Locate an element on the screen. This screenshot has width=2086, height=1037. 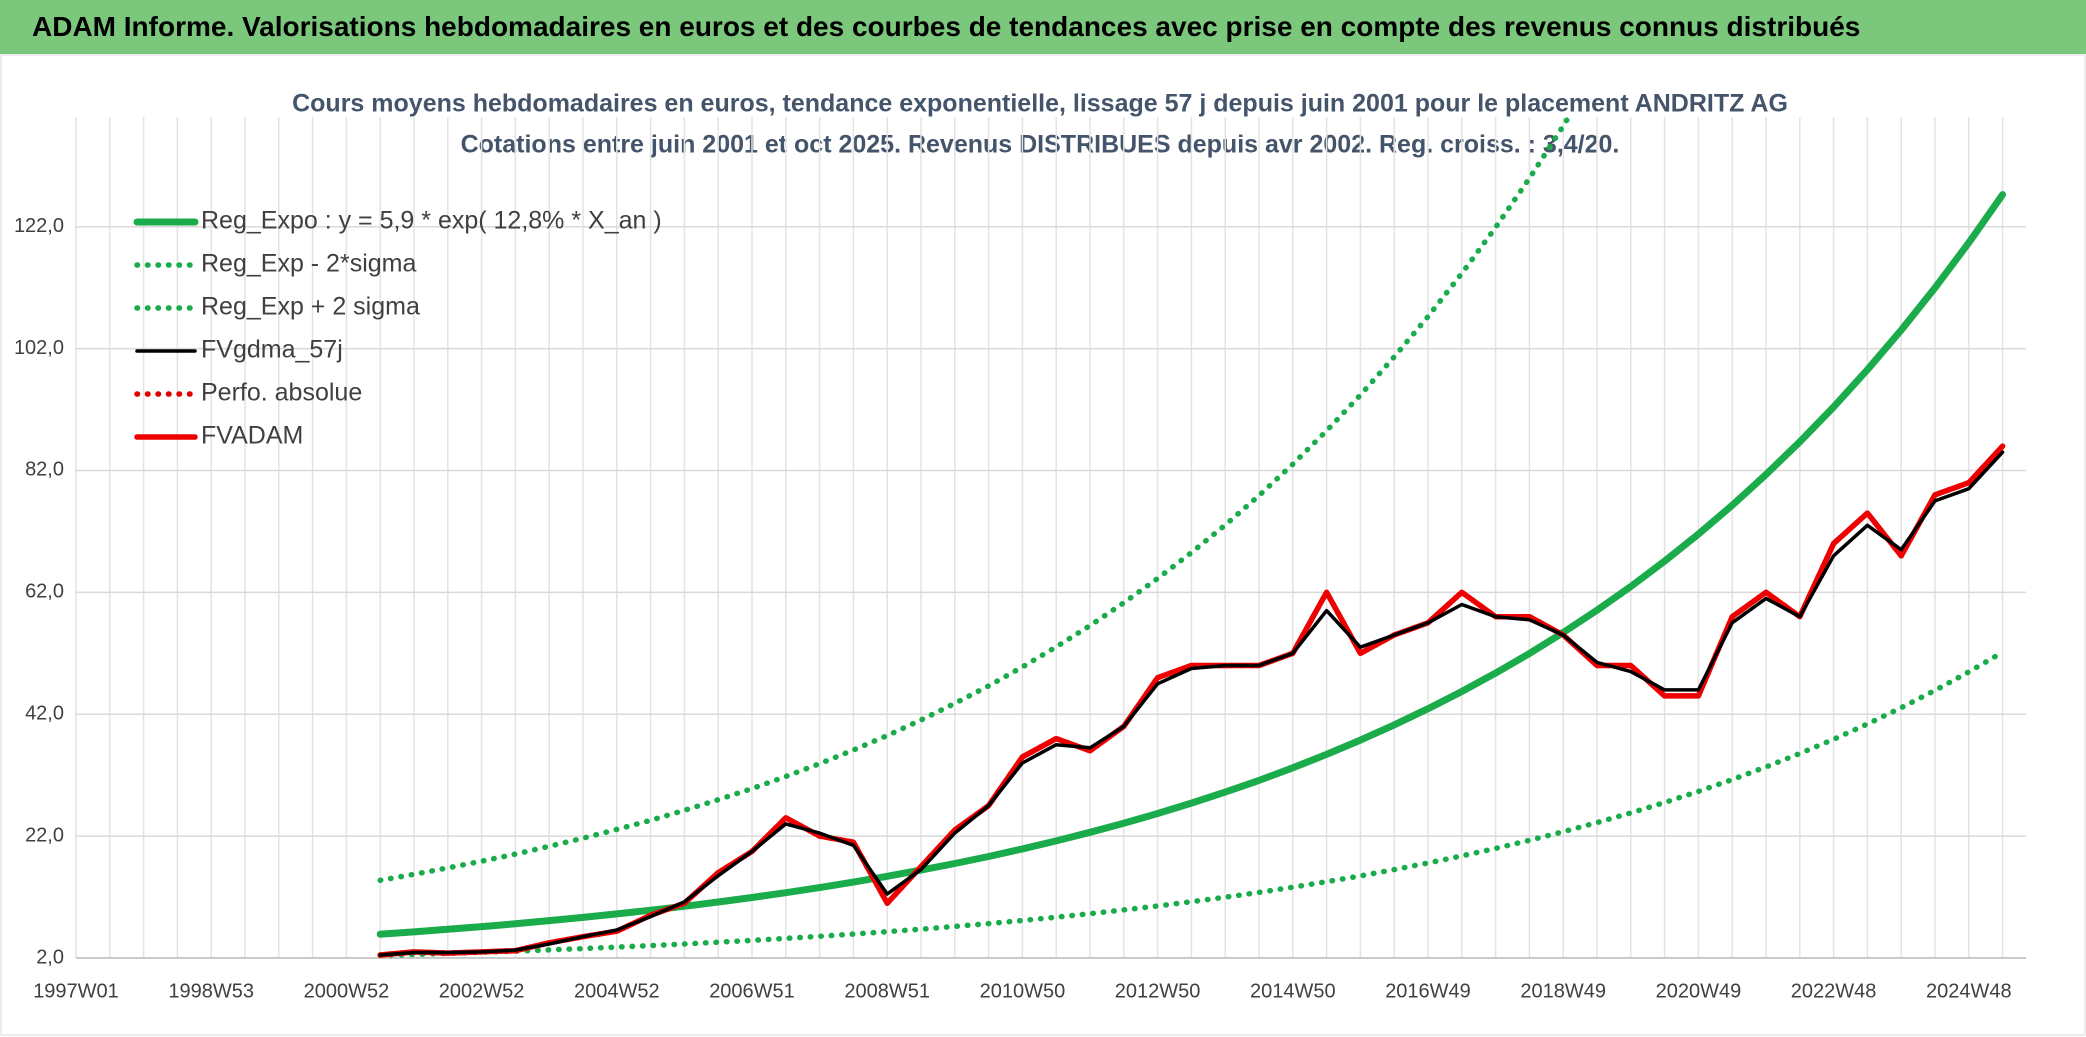
legend-label: FVgdma_57j is located at coordinates (272, 350).